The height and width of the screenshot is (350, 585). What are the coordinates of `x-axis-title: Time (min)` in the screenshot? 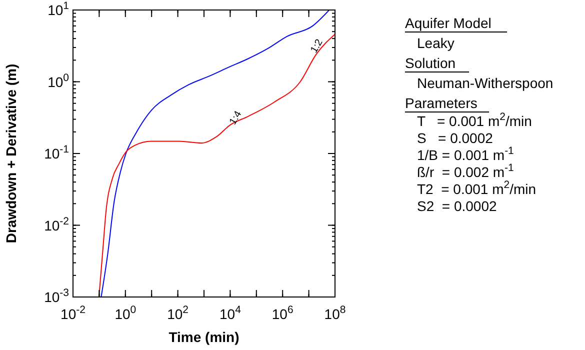 It's located at (204, 337).